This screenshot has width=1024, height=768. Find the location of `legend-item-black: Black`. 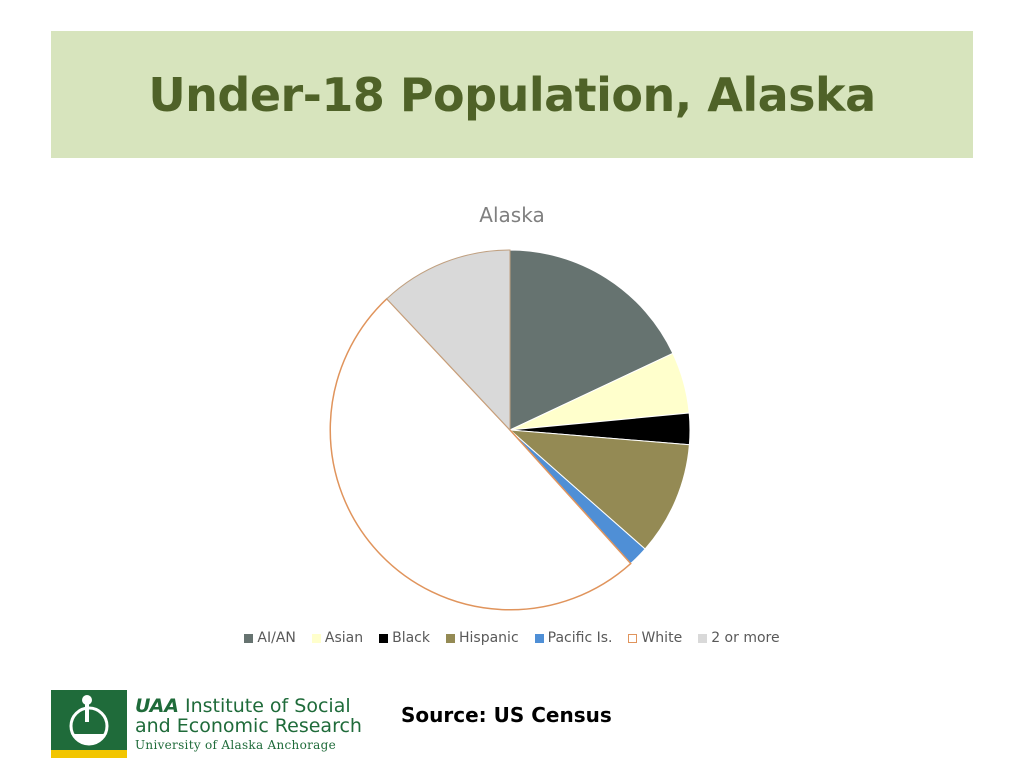

legend-item-black: Black is located at coordinates (404, 638).